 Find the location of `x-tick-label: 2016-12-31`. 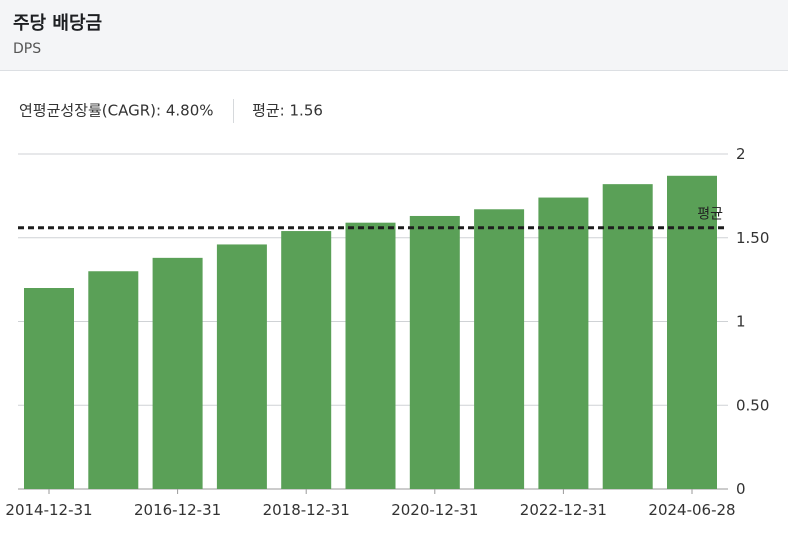

x-tick-label: 2016-12-31 is located at coordinates (177, 510).